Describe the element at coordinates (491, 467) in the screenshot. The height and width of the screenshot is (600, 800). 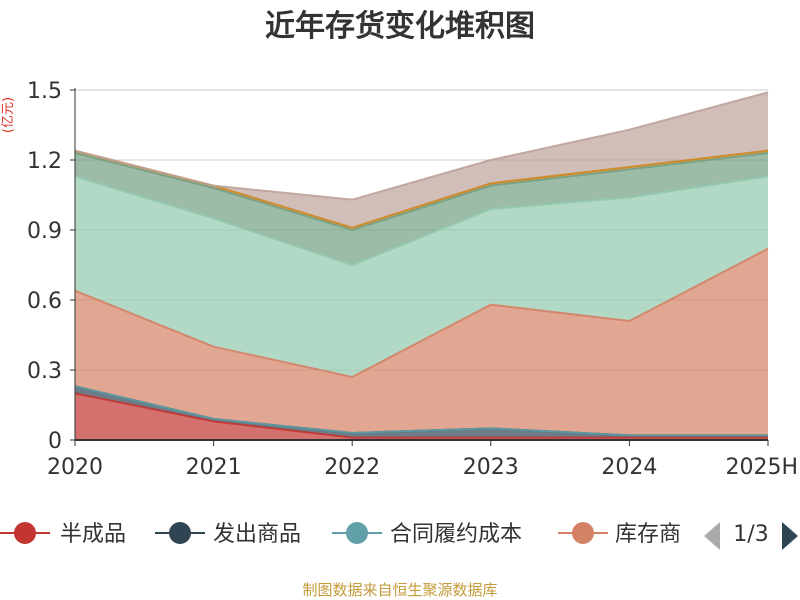
I see `x-tick-label: 2023` at that location.